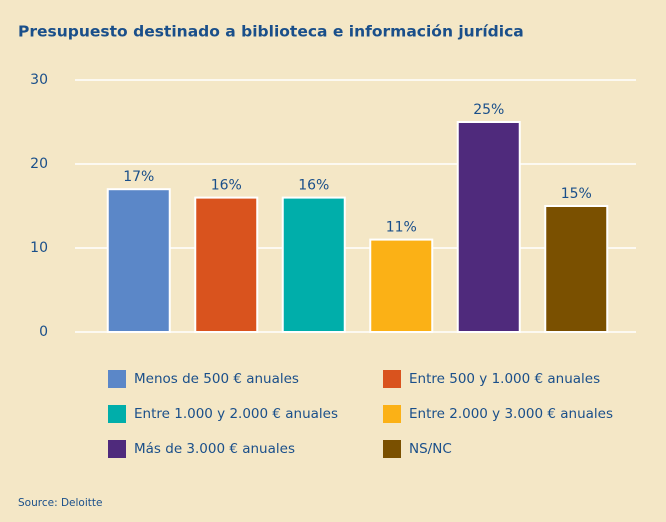 The height and width of the screenshot is (522, 666). I want to click on y-tick-label: 10, so click(39, 248).